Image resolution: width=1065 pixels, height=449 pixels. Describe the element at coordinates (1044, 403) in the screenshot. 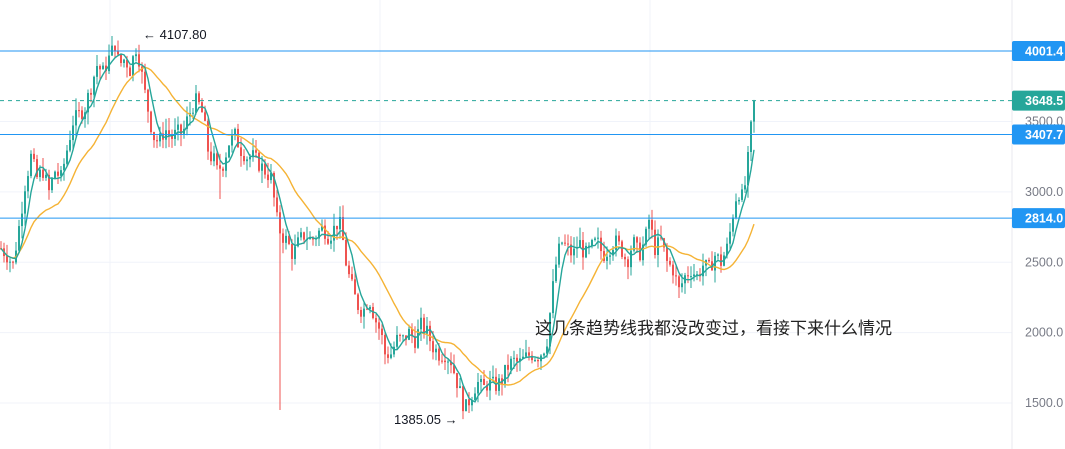

I see `y-tick-label: 1500.0` at that location.